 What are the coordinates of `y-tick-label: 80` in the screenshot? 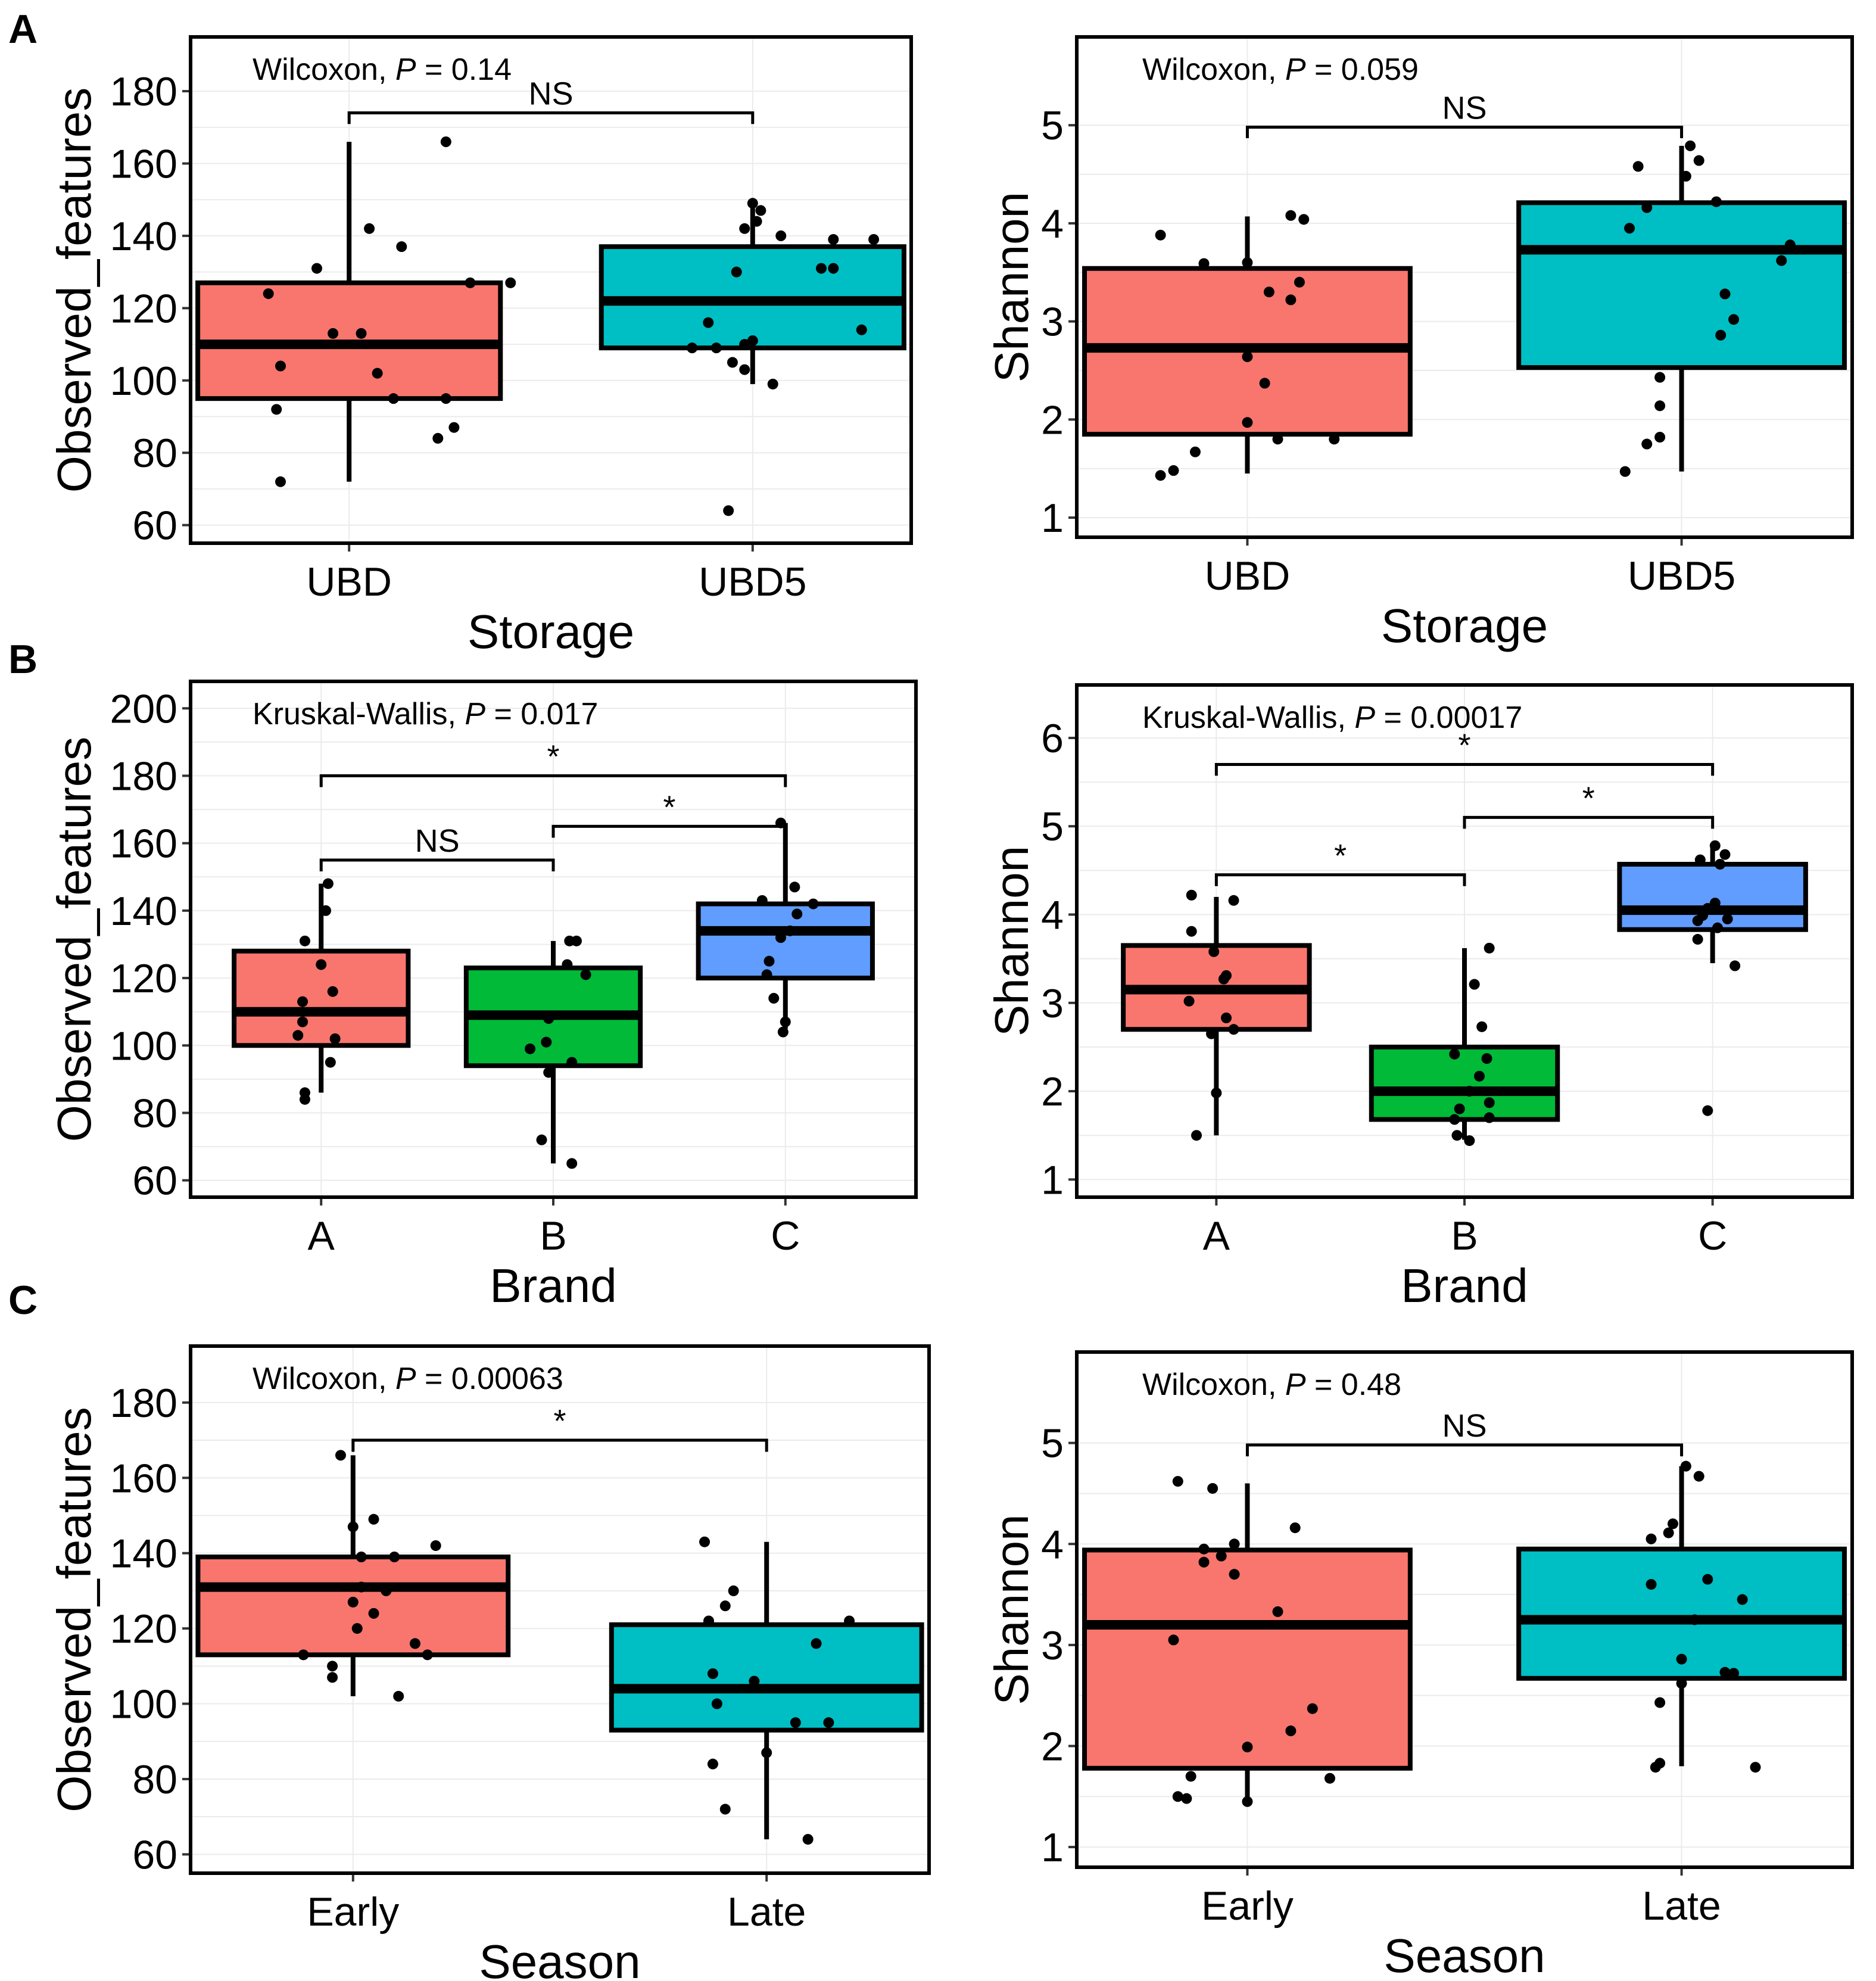 It's located at (154, 1779).